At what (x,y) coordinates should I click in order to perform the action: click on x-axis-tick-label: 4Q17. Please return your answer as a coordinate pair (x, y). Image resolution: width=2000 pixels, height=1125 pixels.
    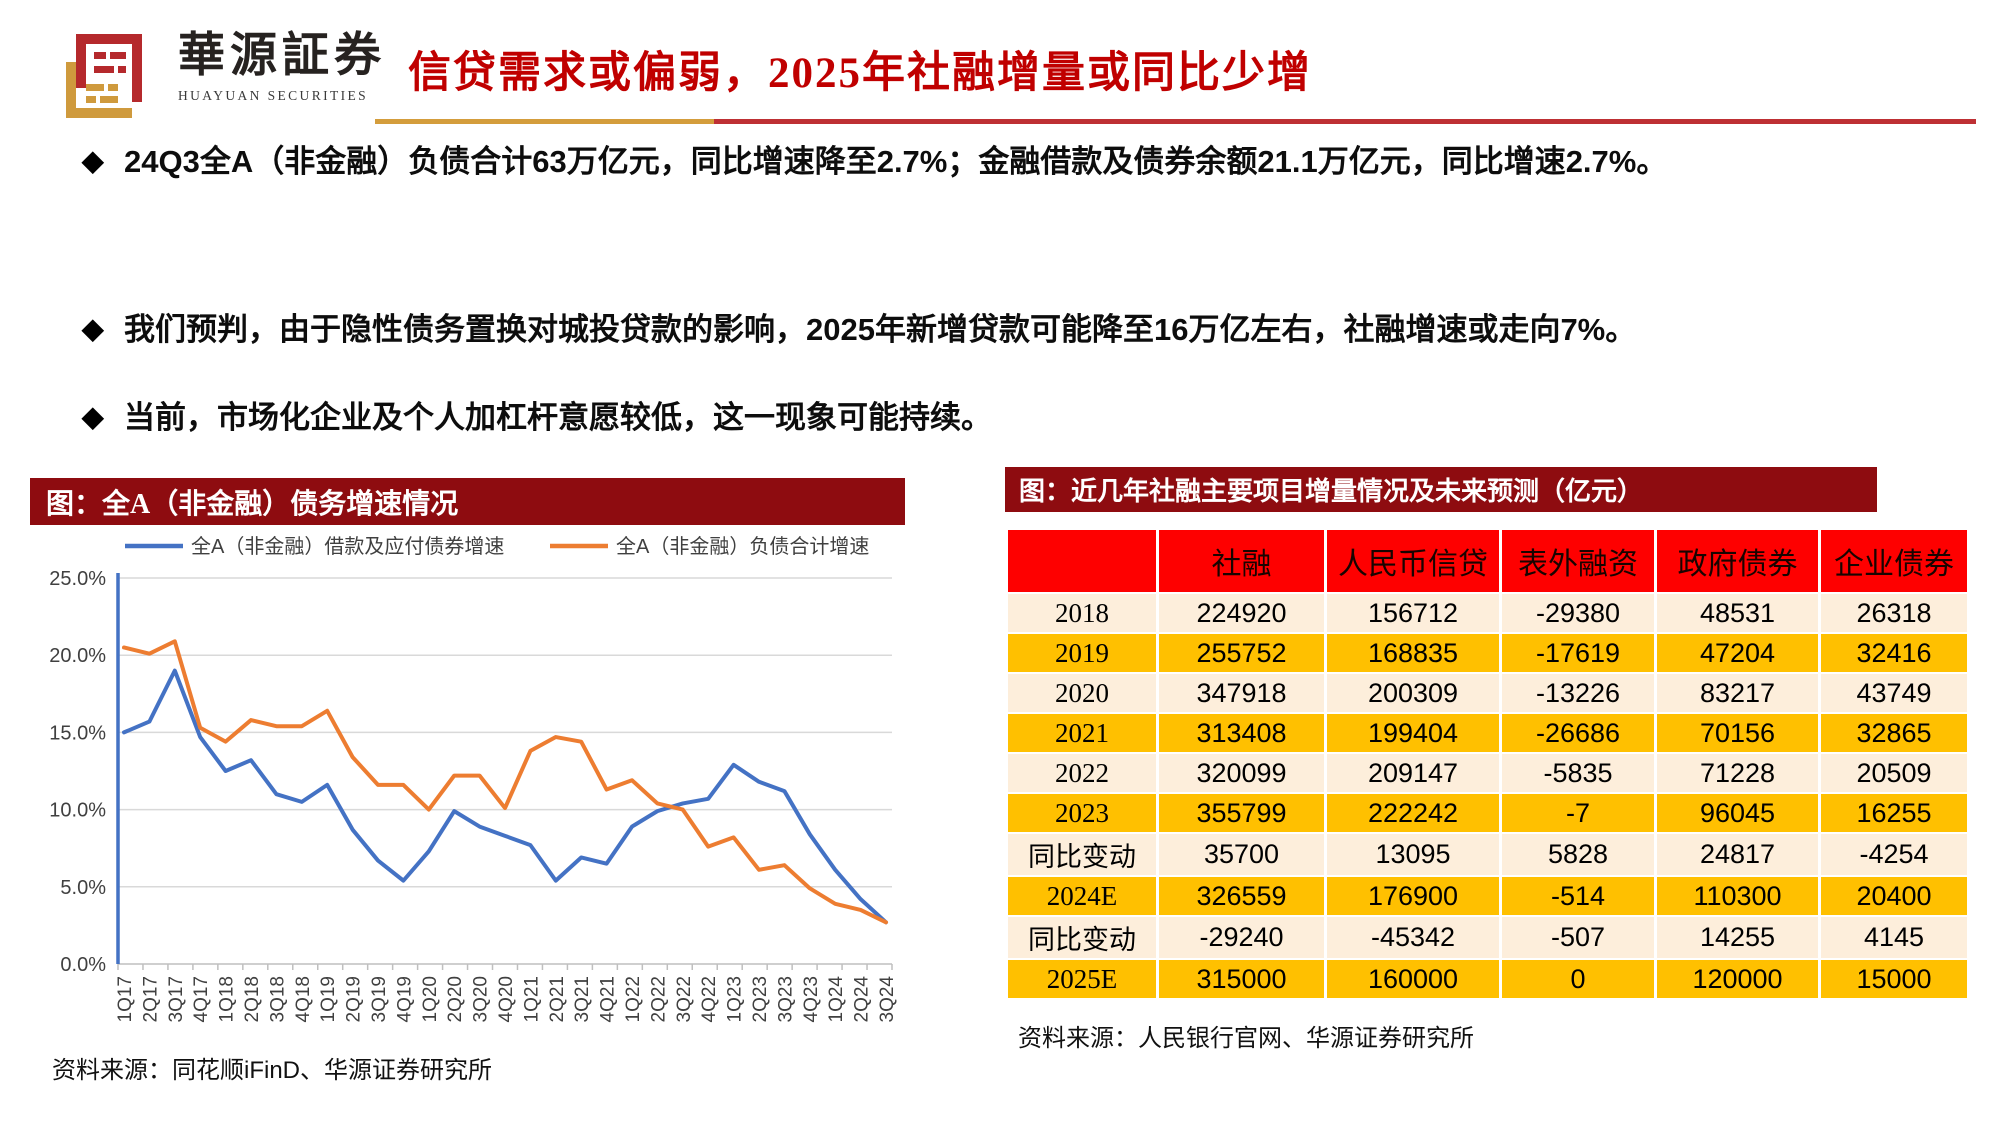
    Looking at the image, I should click on (201, 999).